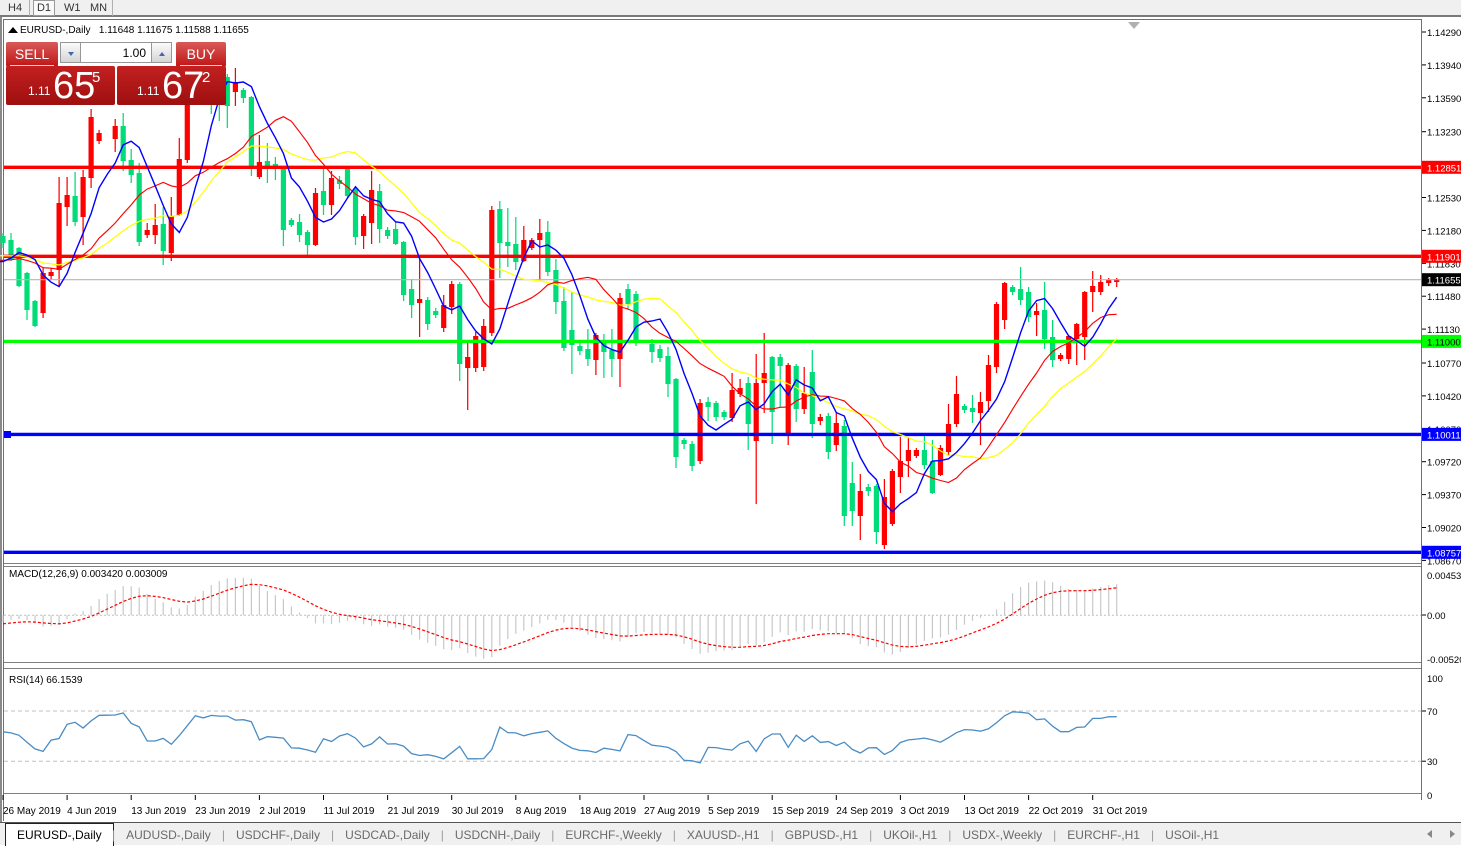 Image resolution: width=1461 pixels, height=846 pixels. Describe the element at coordinates (1432, 712) in the screenshot. I see `svg-text: 70` at that location.